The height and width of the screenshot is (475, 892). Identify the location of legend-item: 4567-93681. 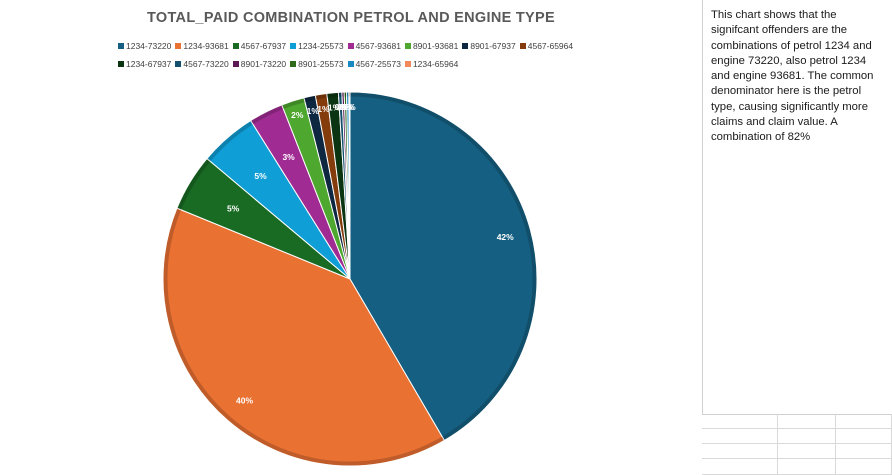
(374, 46).